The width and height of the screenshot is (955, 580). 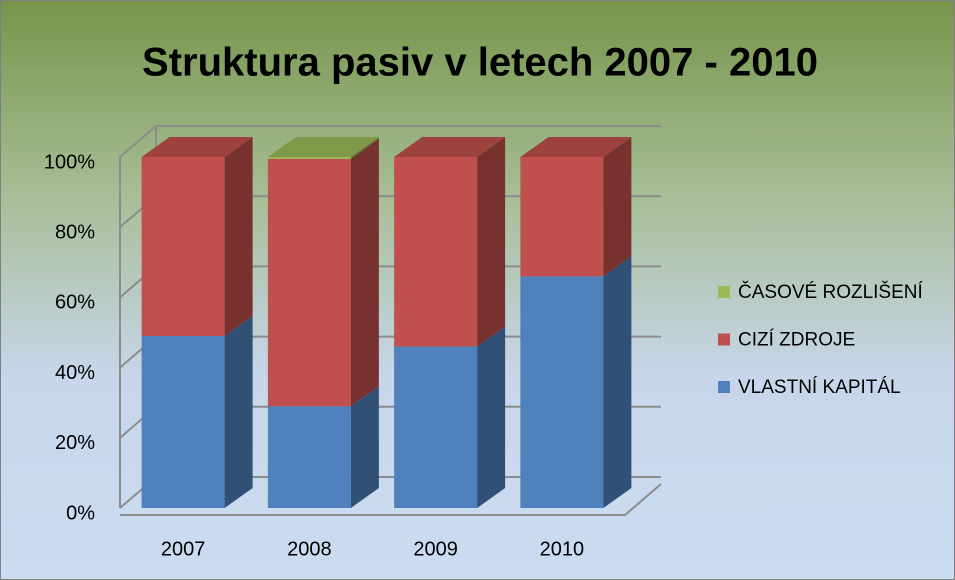 What do you see at coordinates (480, 63) in the screenshot?
I see `chart-title: Struktura pasiv v letech 2007 - 2010` at bounding box center [480, 63].